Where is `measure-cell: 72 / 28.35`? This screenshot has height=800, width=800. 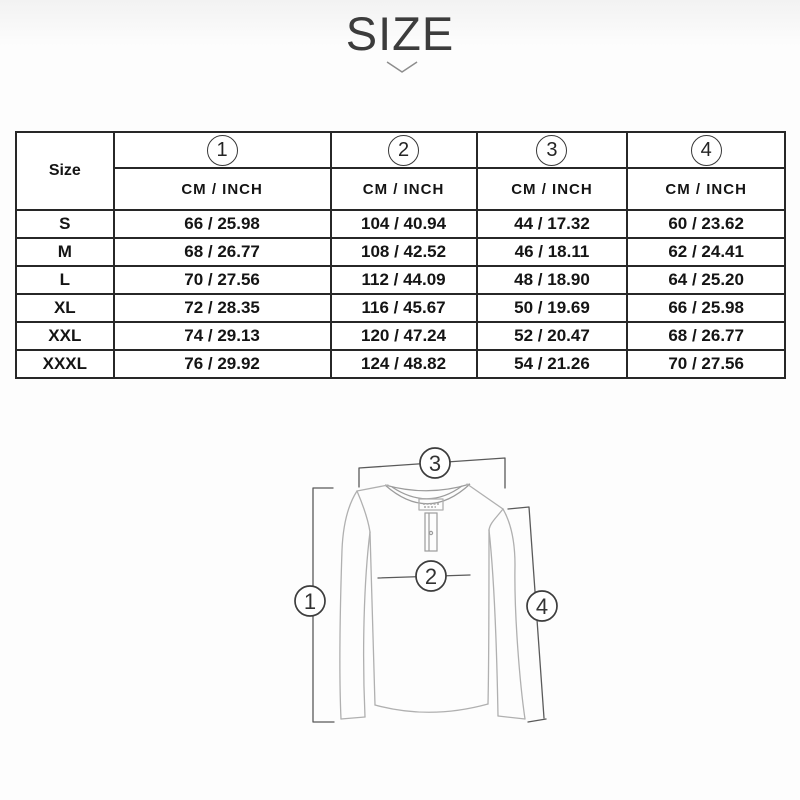 measure-cell: 72 / 28.35 is located at coordinates (222, 308).